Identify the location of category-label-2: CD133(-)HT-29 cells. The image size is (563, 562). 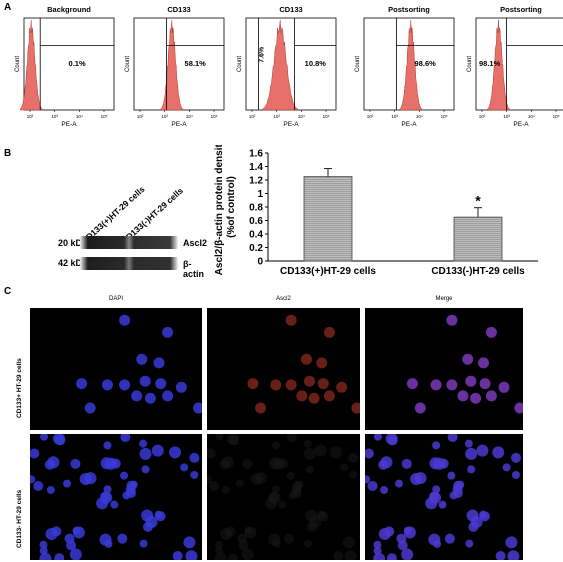
(478, 271).